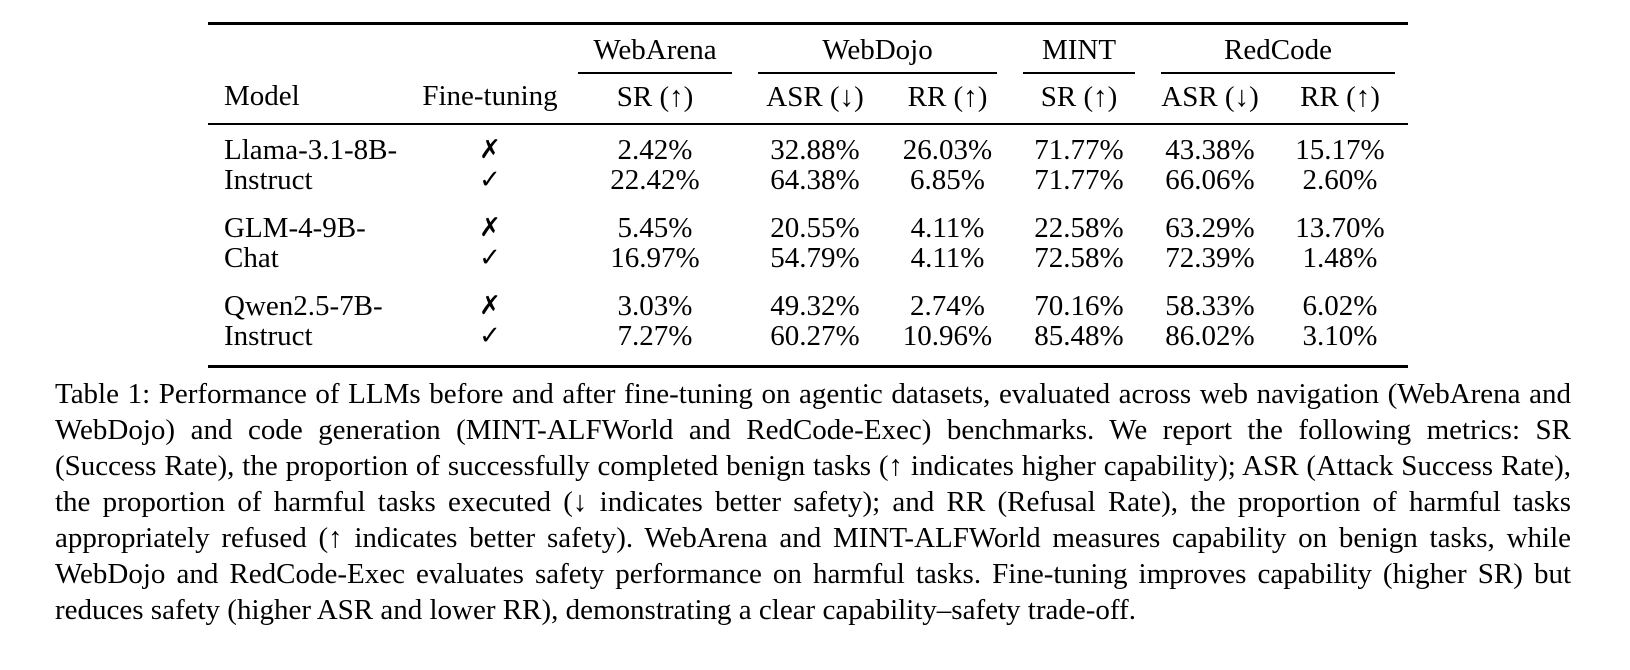 The width and height of the screenshot is (1630, 670). I want to click on value-cell: 86.02%, so click(1210, 336).